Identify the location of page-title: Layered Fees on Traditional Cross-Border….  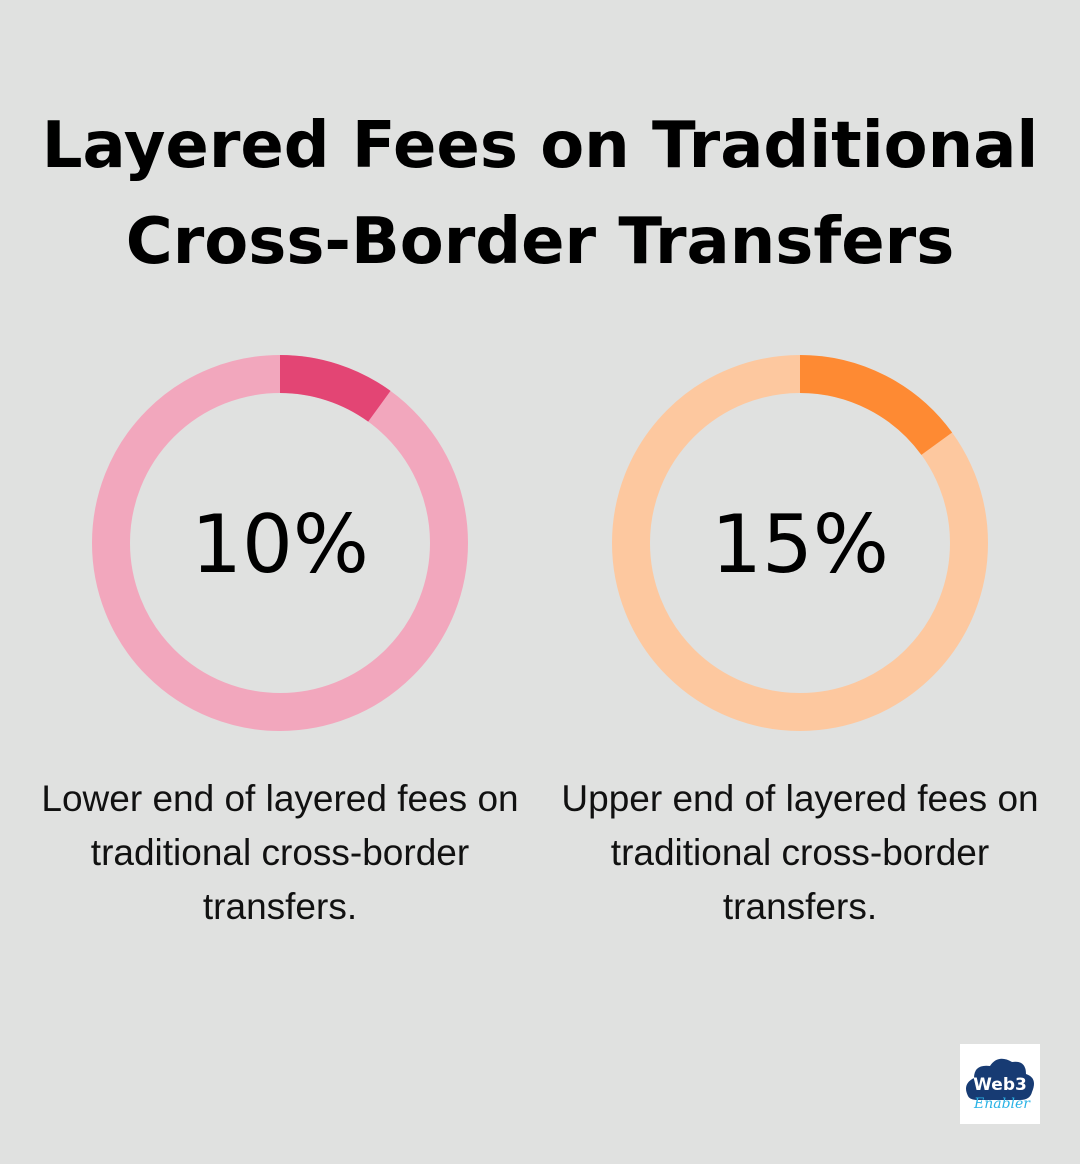
(540, 194).